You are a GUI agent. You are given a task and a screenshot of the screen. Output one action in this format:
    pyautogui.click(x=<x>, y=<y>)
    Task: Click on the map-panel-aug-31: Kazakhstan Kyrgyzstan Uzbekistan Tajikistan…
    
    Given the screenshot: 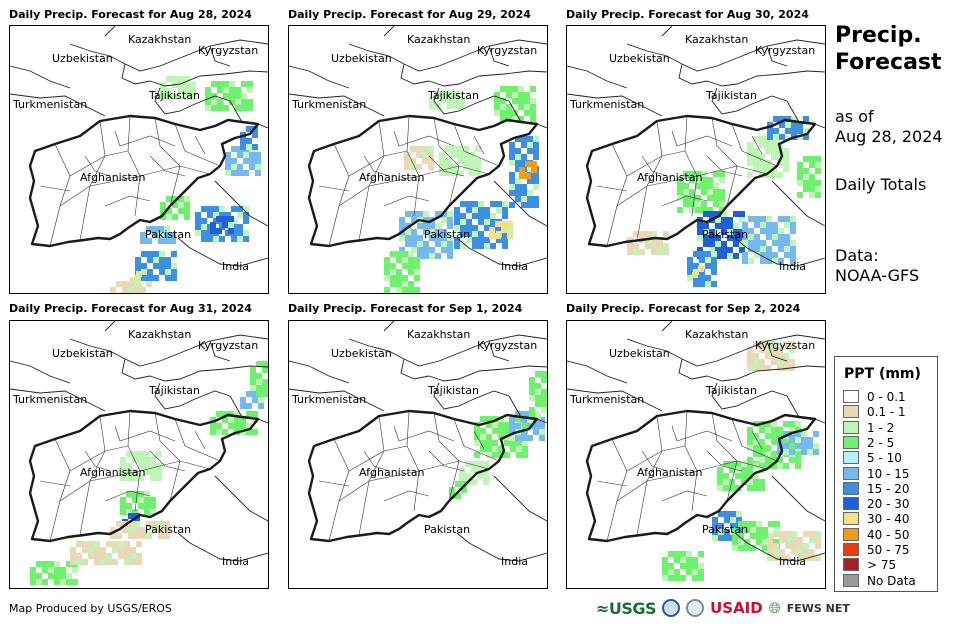 What is the action you would take?
    pyautogui.click(x=139, y=454)
    